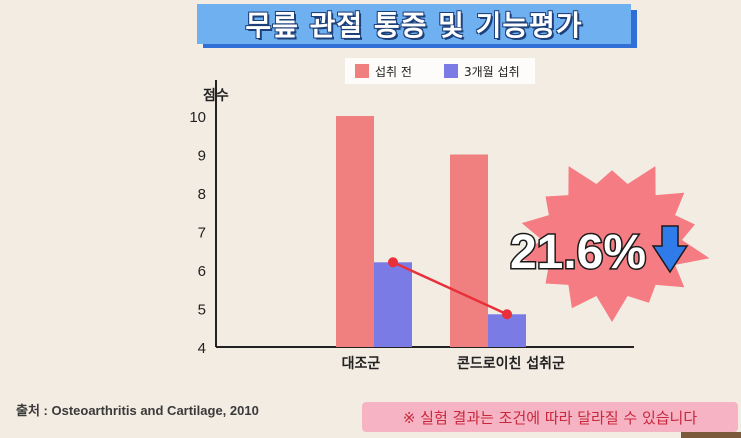 The image size is (741, 438). Describe the element at coordinates (202, 310) in the screenshot. I see `y-tick-label: 5` at that location.